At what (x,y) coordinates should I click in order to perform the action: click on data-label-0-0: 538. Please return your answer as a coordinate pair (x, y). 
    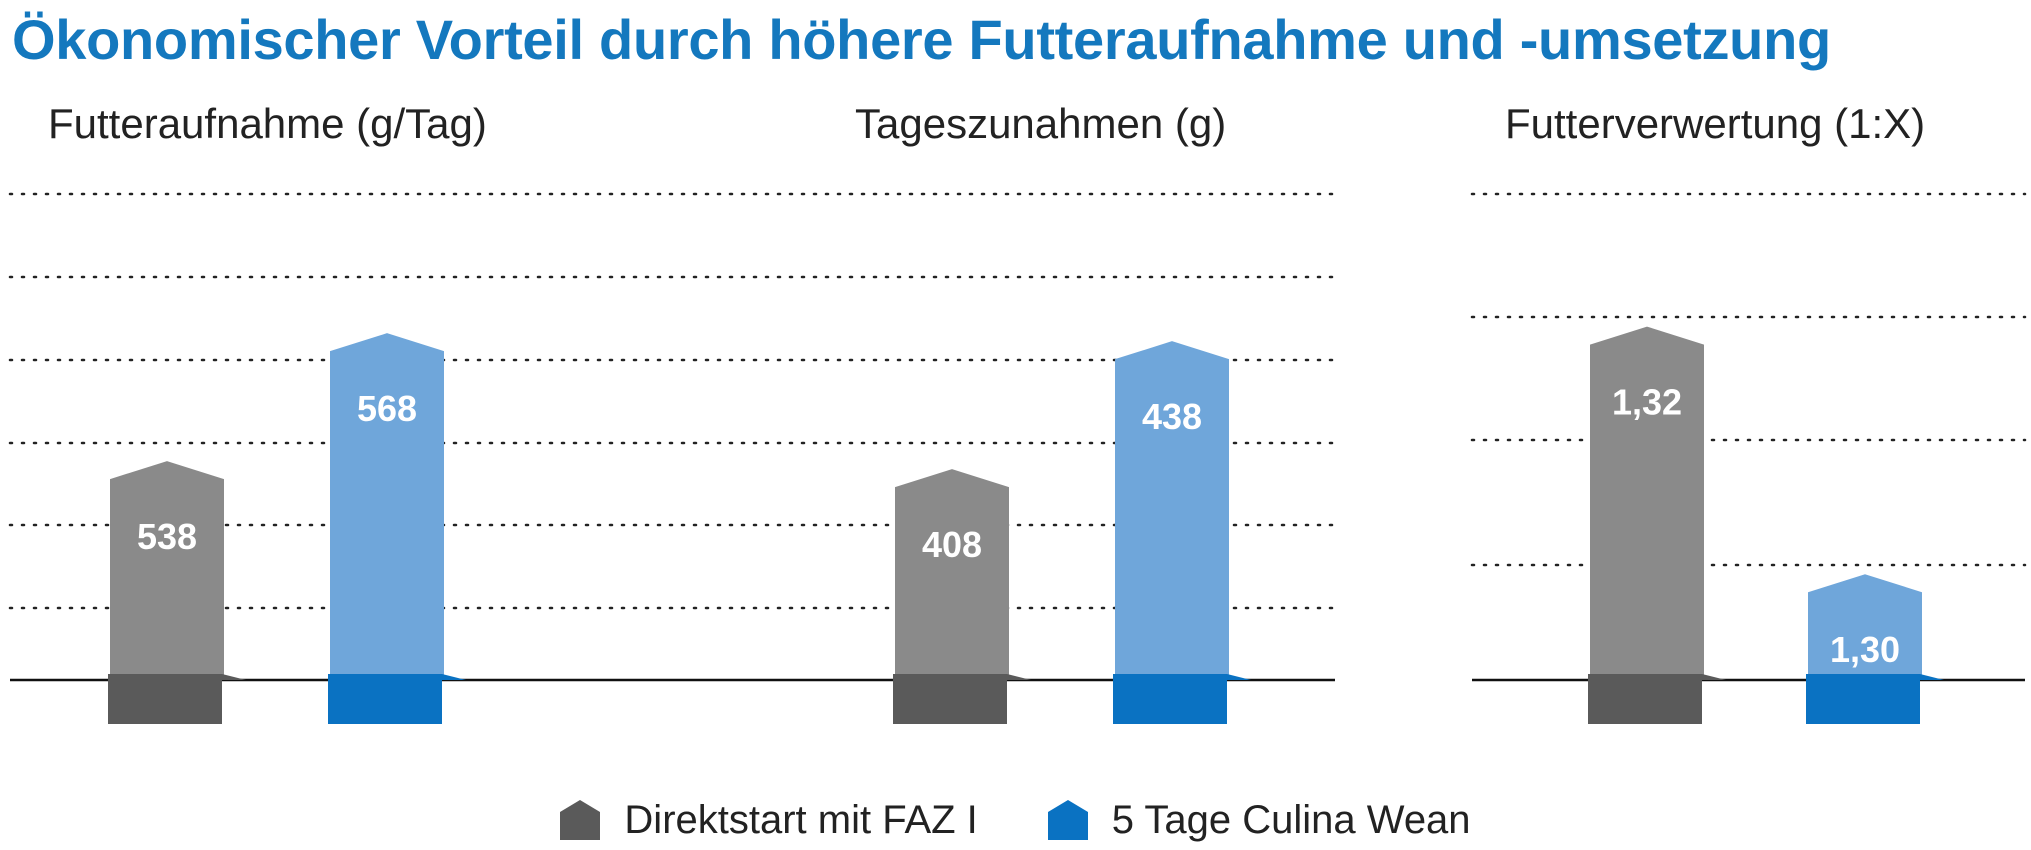
    Looking at the image, I should click on (167, 536).